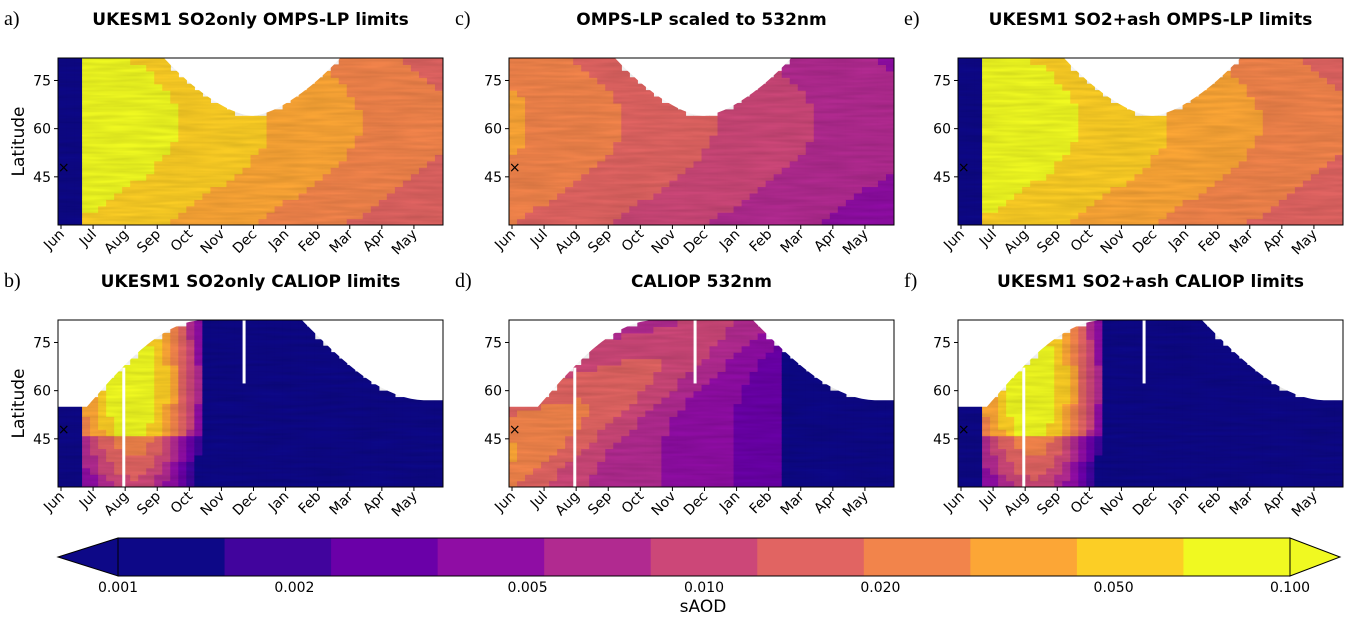 The image size is (1351, 617). Describe the element at coordinates (463, 19) in the screenshot. I see `panel-letter: c)` at that location.